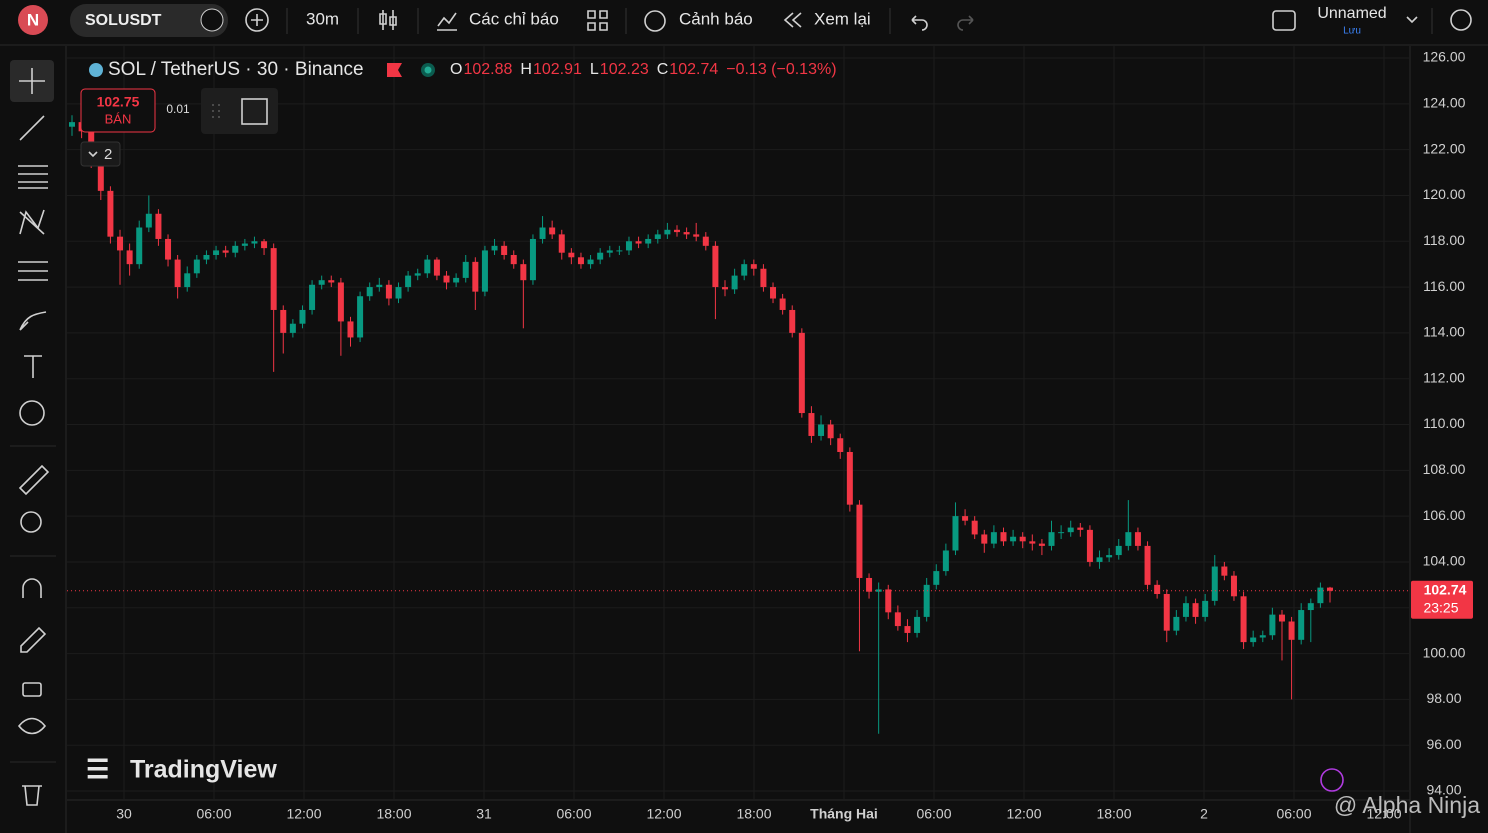 This screenshot has height=833, width=1488. I want to click on zoom-tool, so click(31, 522).